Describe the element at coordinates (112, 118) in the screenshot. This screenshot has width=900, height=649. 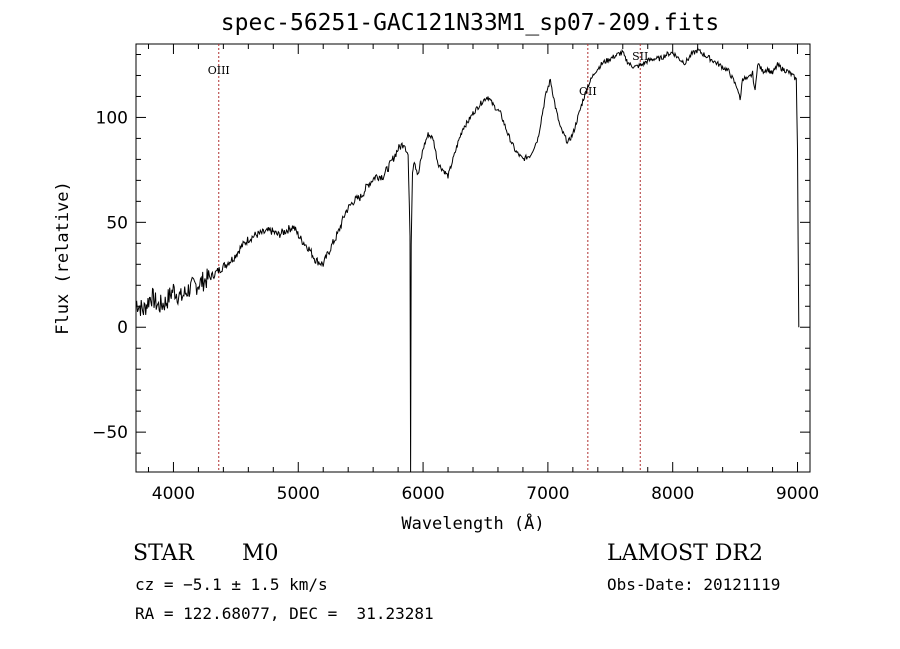
I see `y-tick-label: 100` at that location.